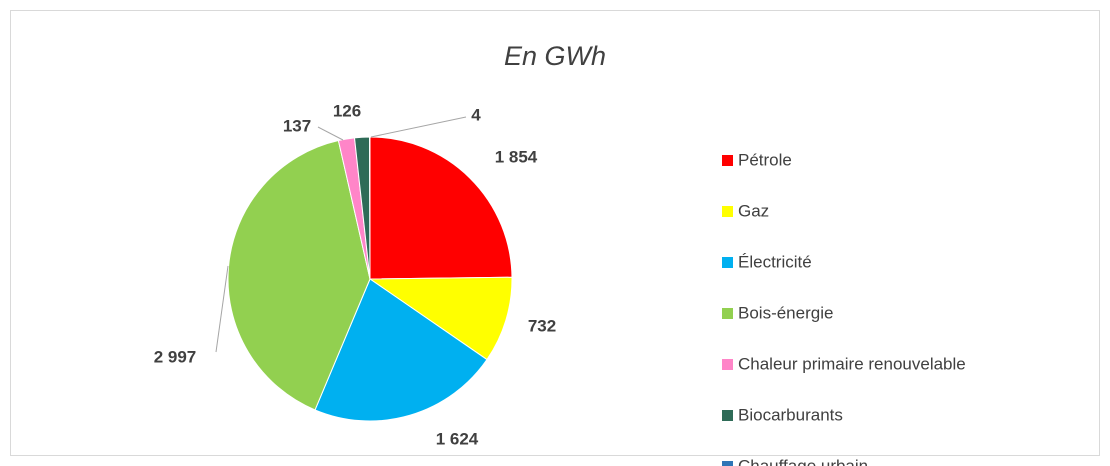 The width and height of the screenshot is (1110, 466). I want to click on data-label: 137, so click(297, 125).